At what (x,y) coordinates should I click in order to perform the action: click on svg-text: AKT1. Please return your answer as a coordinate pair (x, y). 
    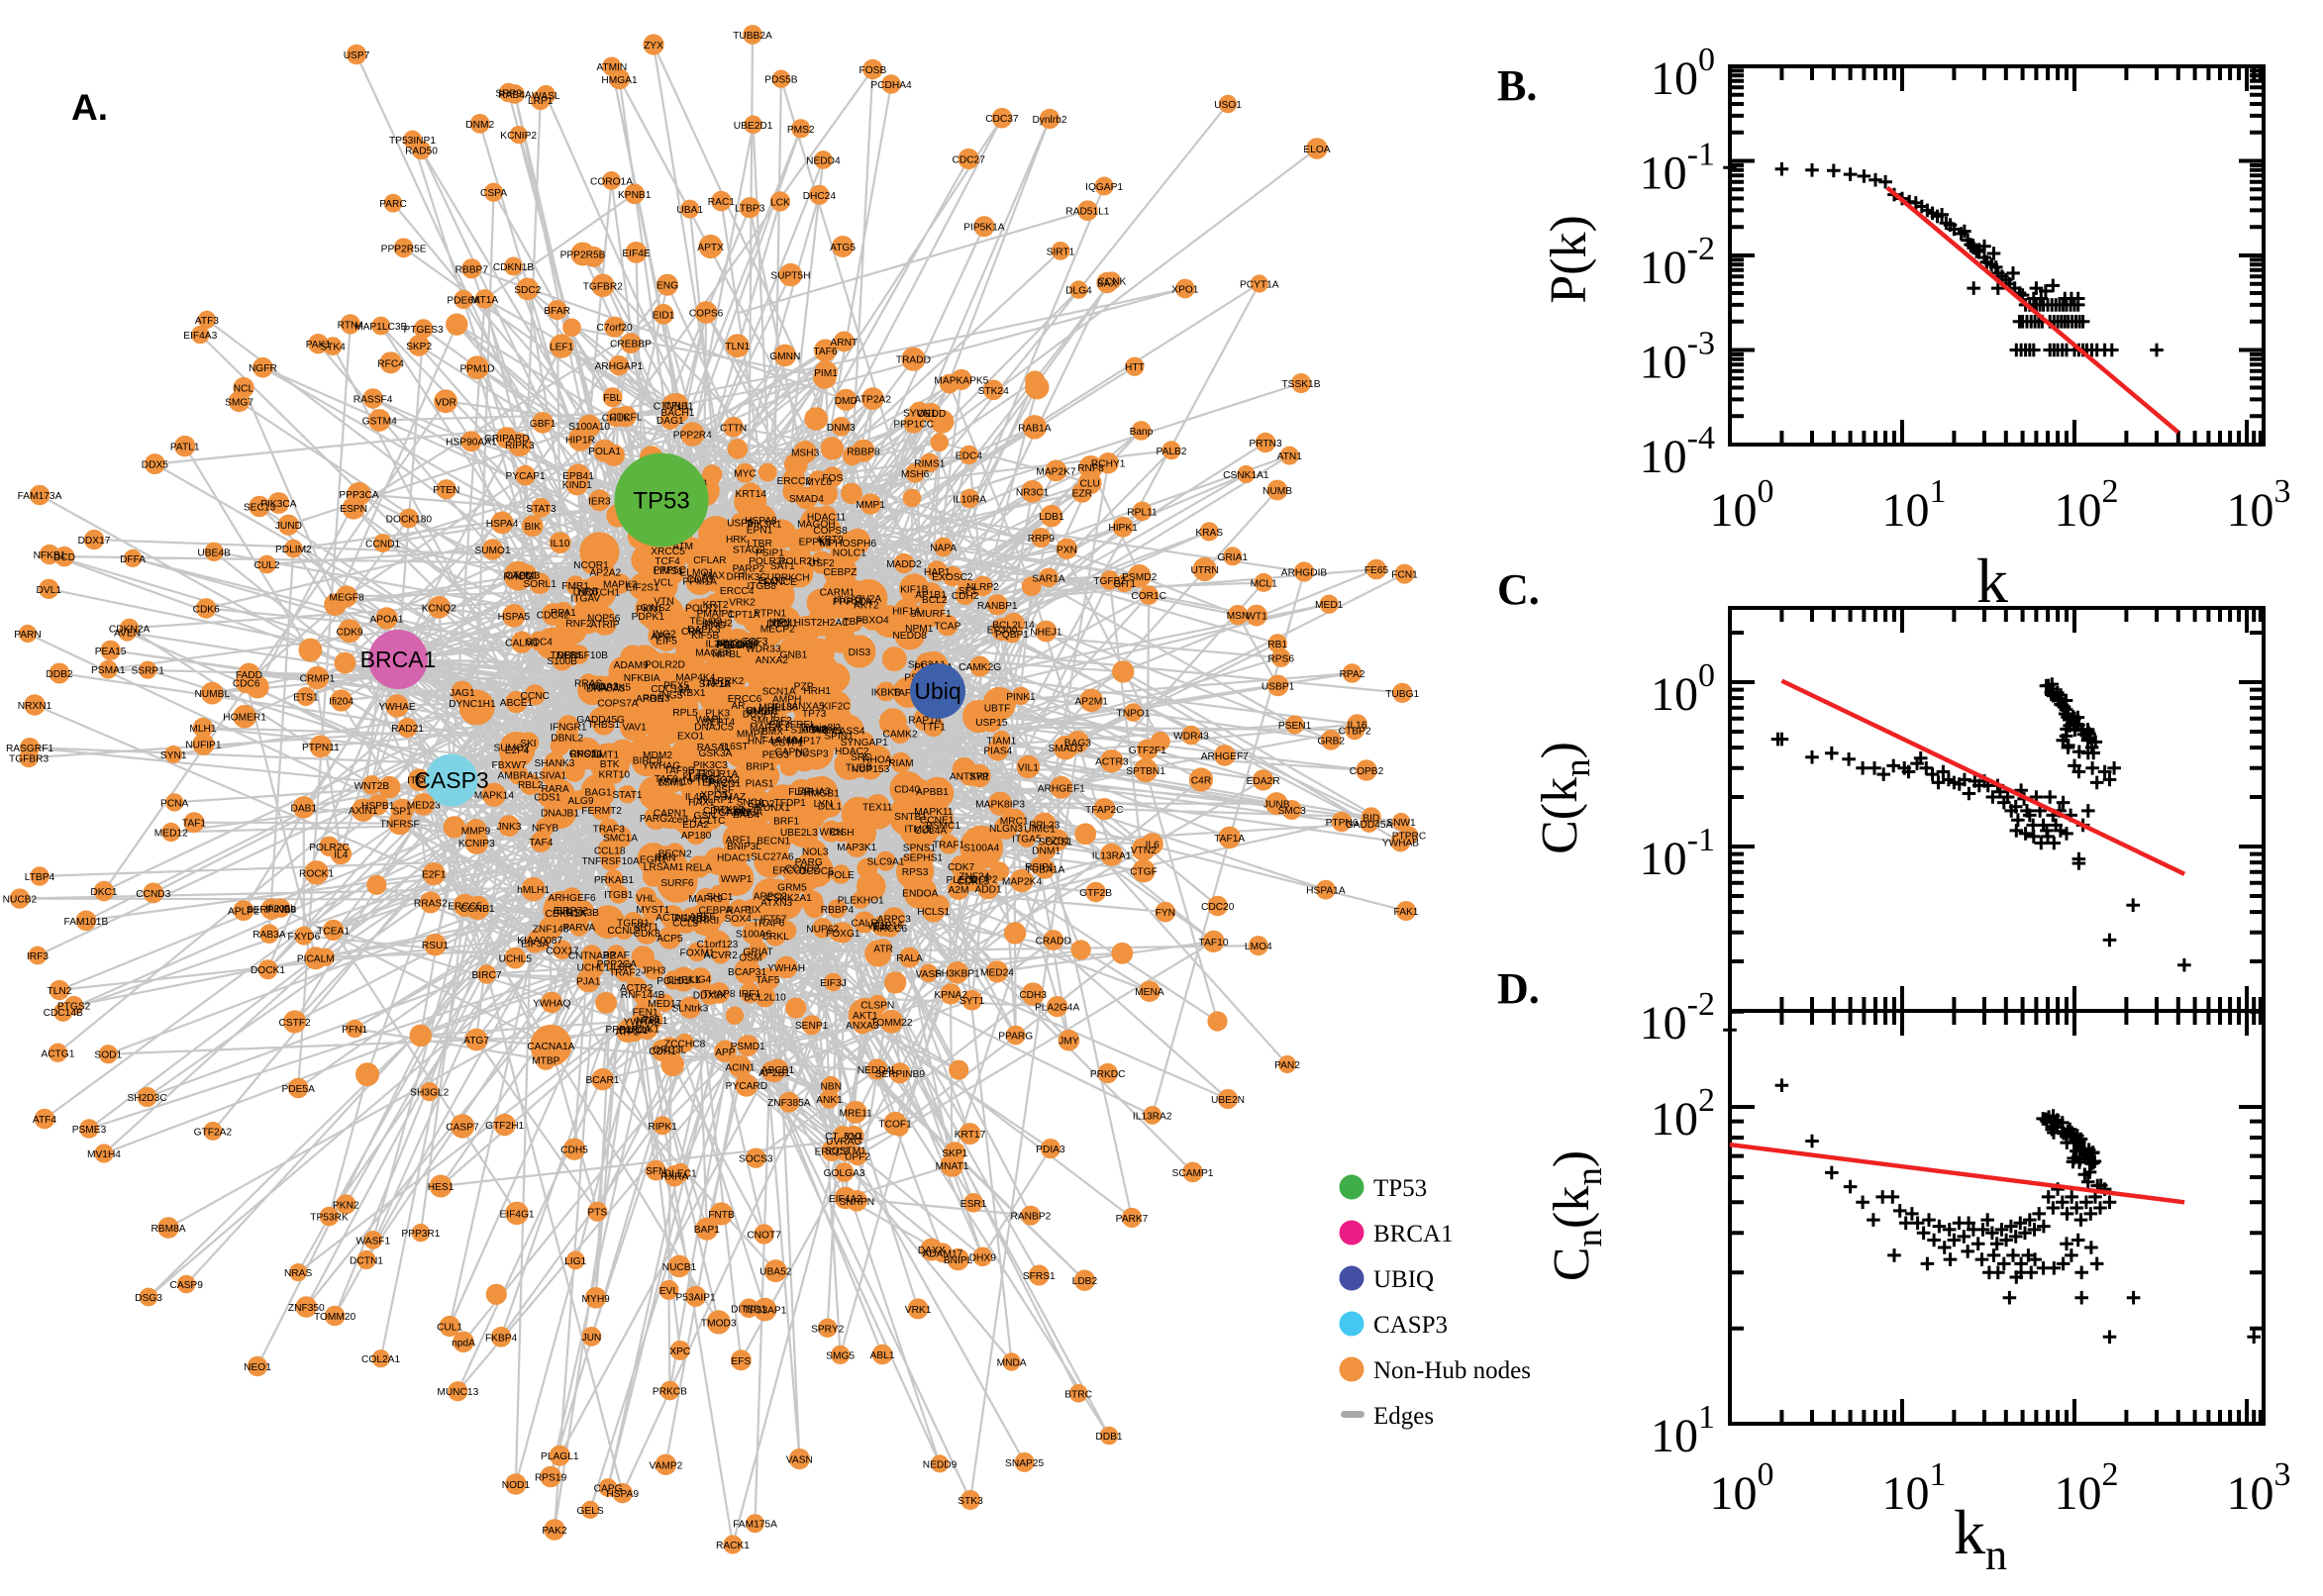
    Looking at the image, I should click on (865, 1016).